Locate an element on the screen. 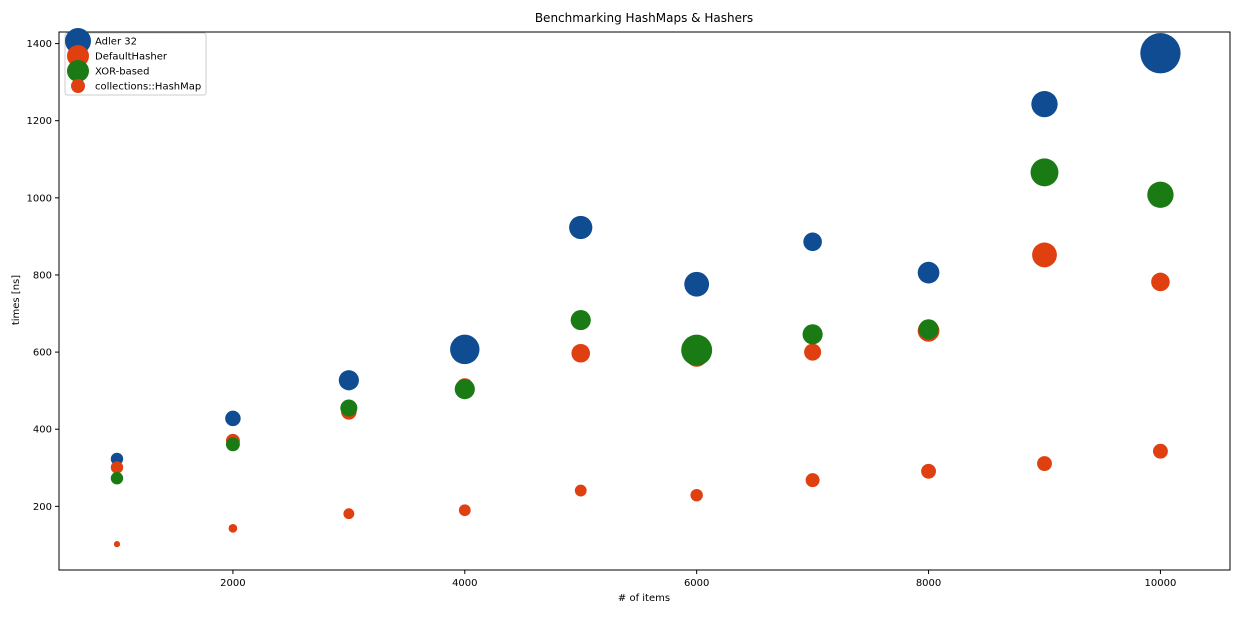  y-tick-label: 800 is located at coordinates (42, 275).